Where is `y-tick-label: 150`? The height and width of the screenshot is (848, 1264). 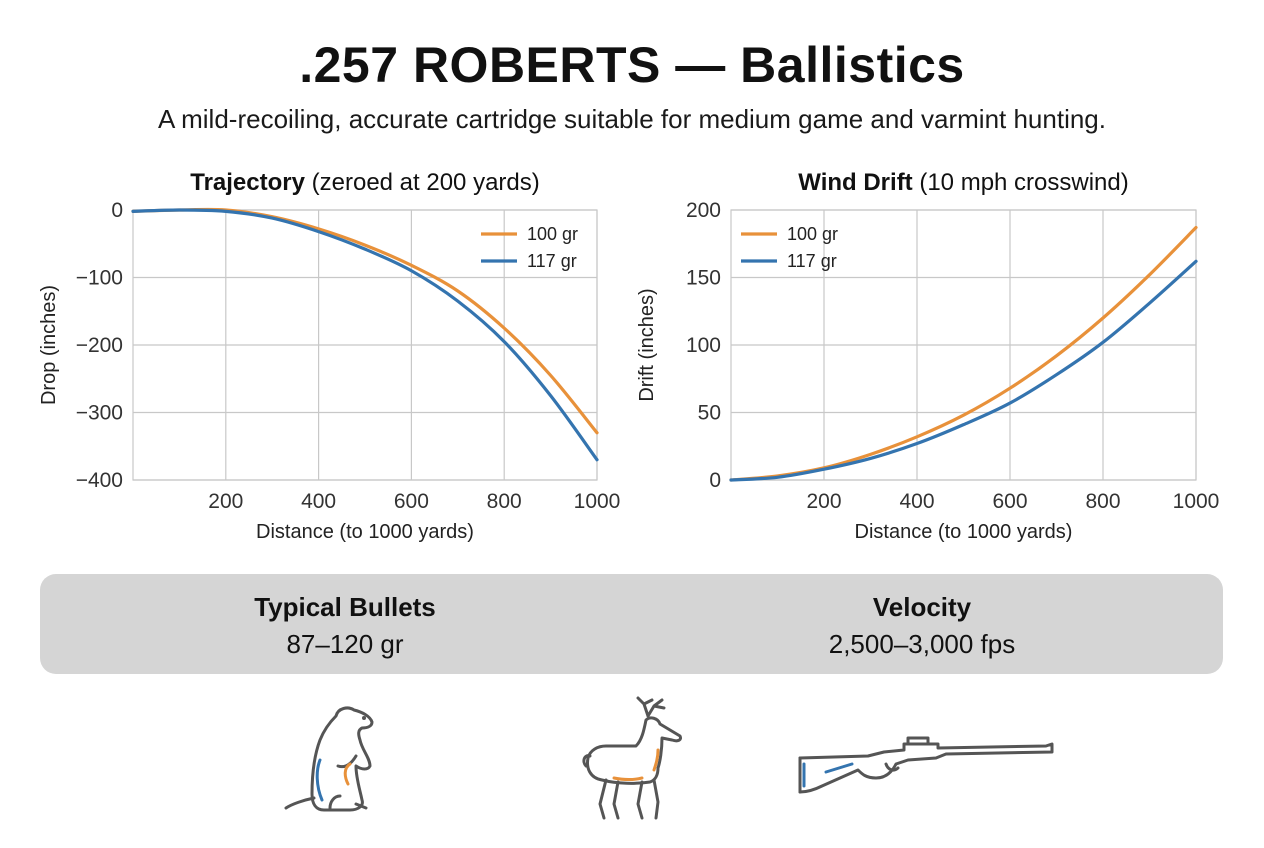 y-tick-label: 150 is located at coordinates (703, 278).